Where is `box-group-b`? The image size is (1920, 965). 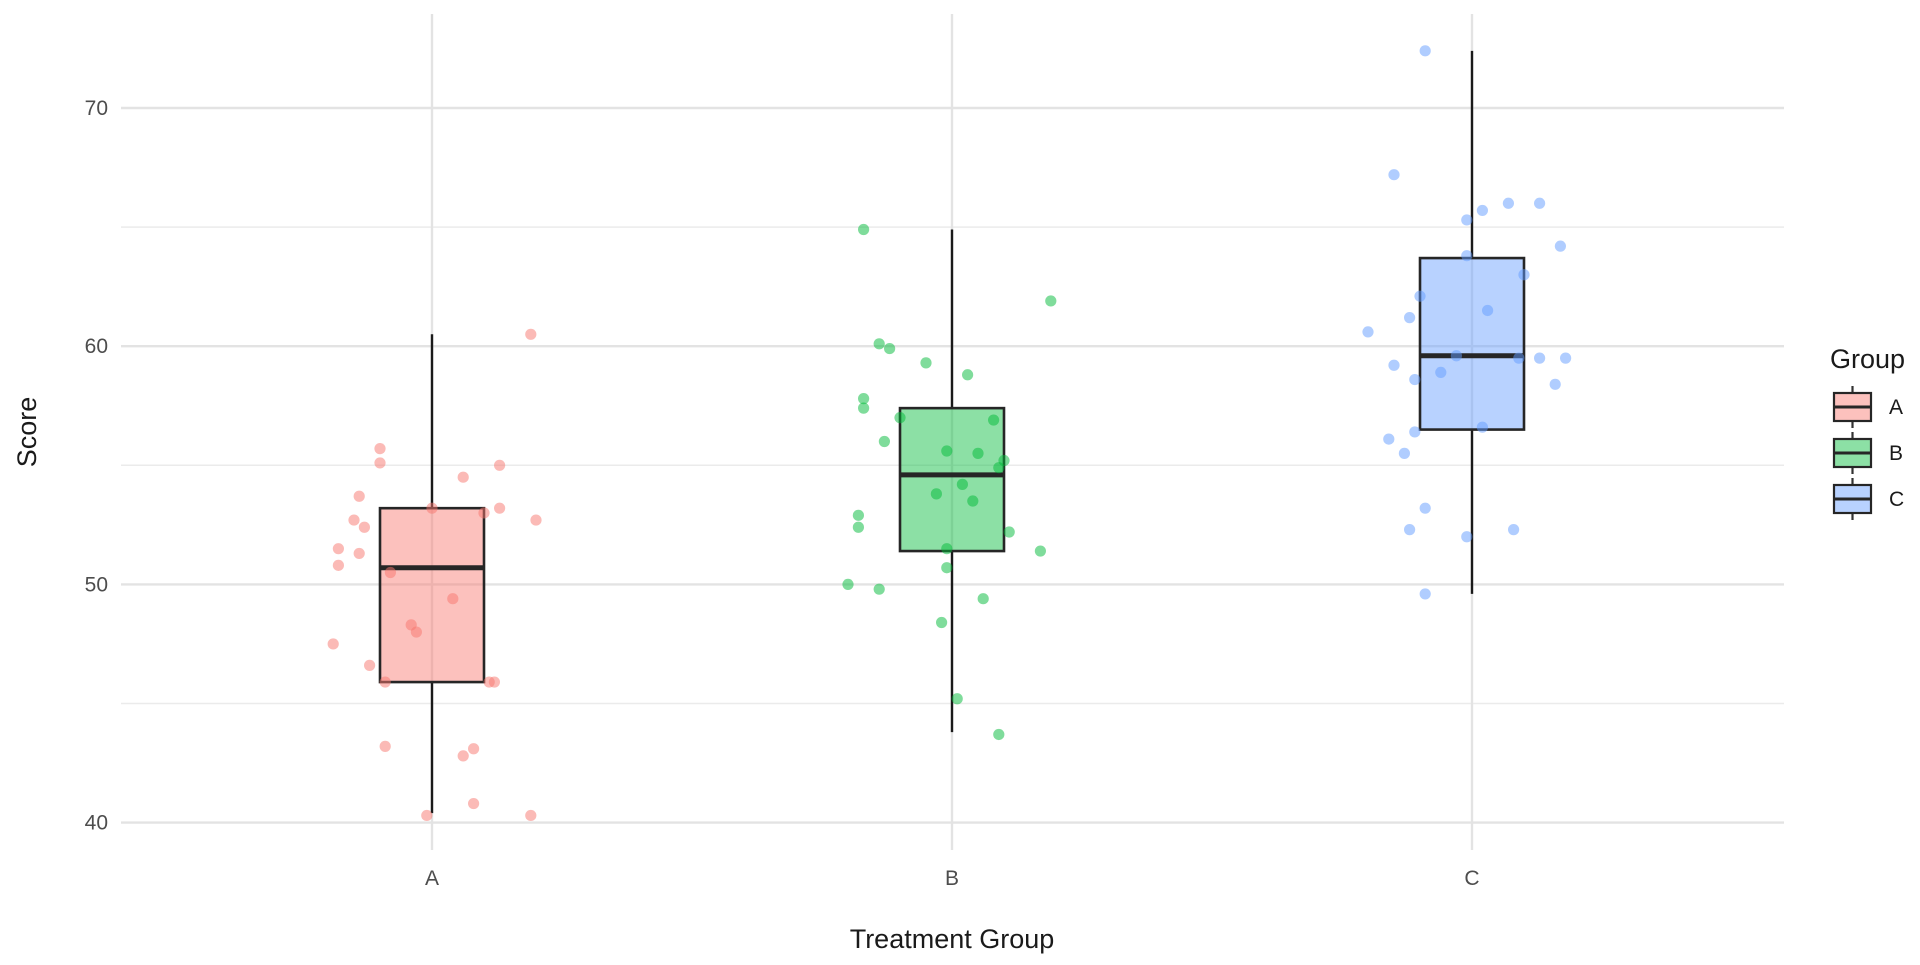
box-group-b is located at coordinates (952, 481).